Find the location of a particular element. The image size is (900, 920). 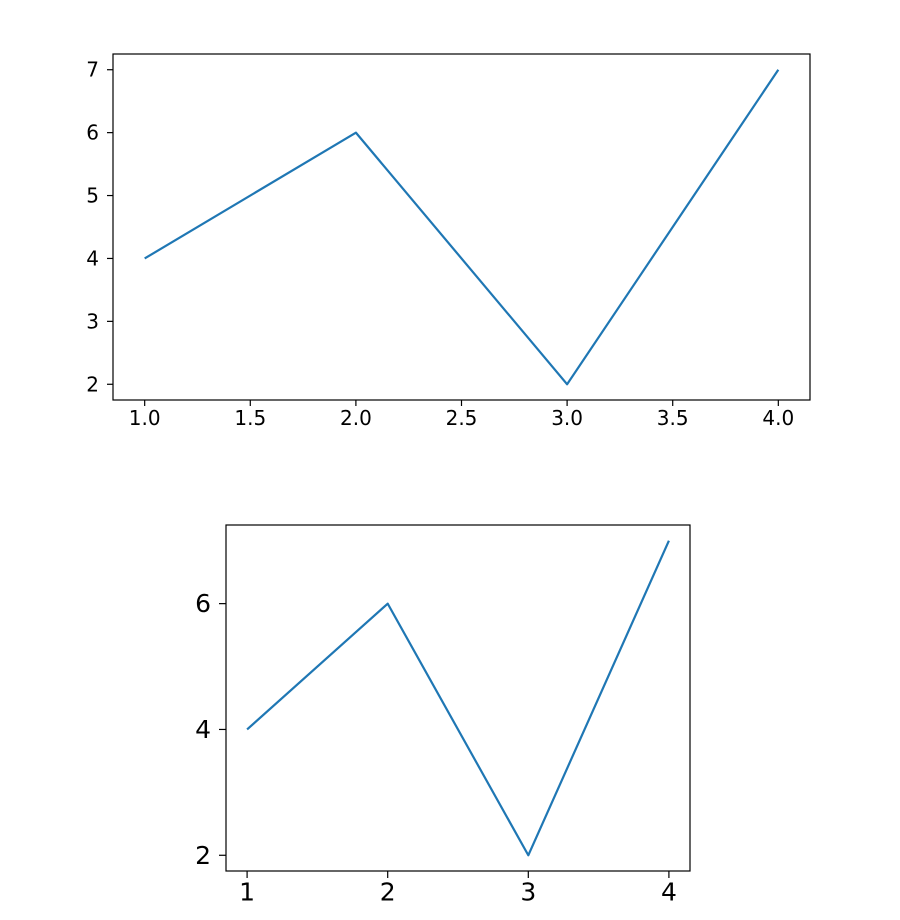

x-tick-label: 1.0 is located at coordinates (145, 418).